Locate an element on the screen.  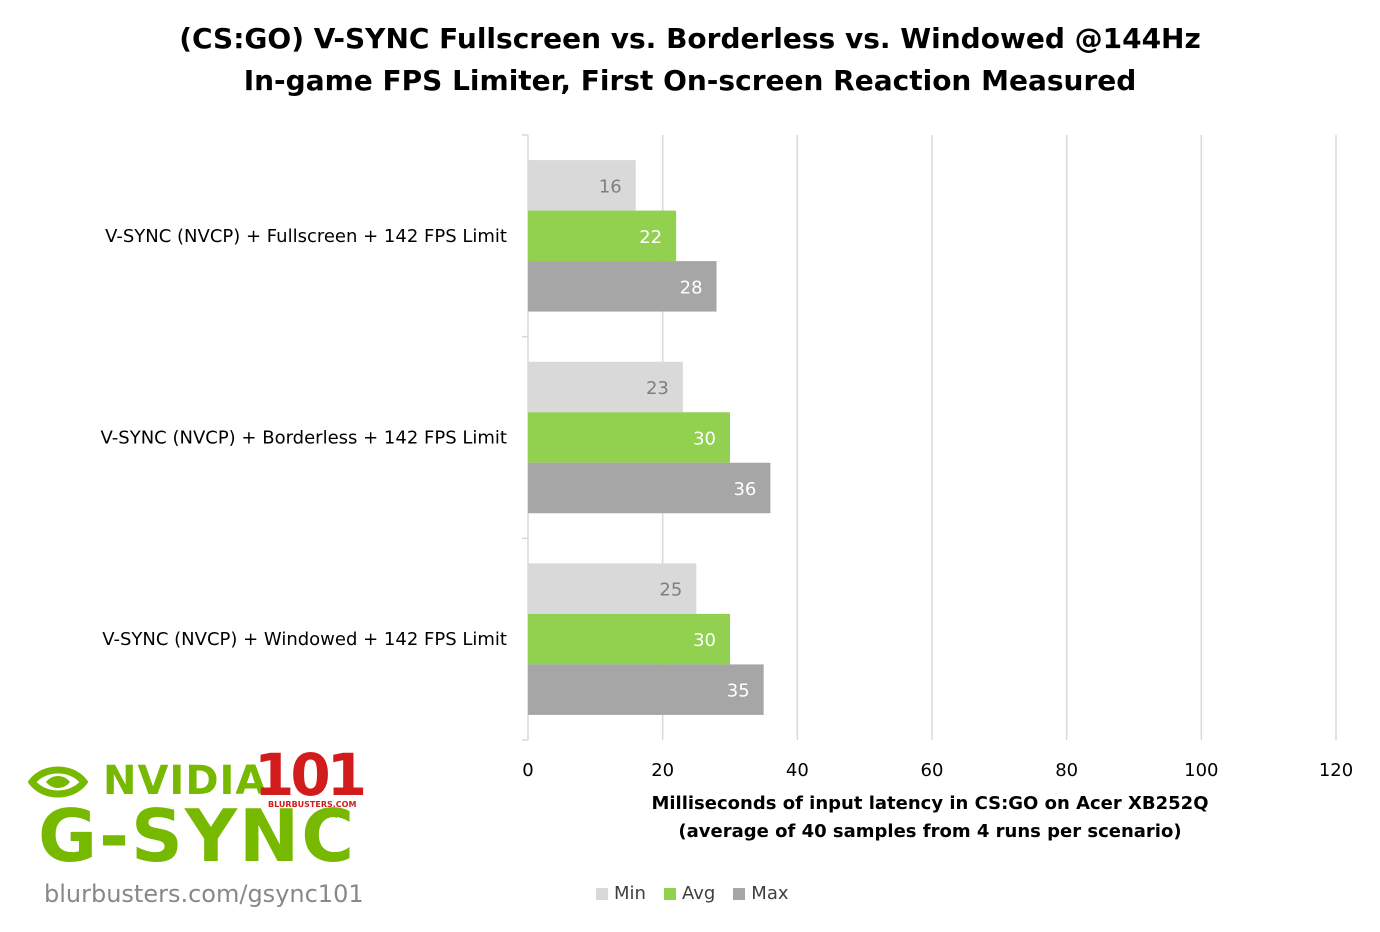
legend-label-max: Max is located at coordinates (770, 893).